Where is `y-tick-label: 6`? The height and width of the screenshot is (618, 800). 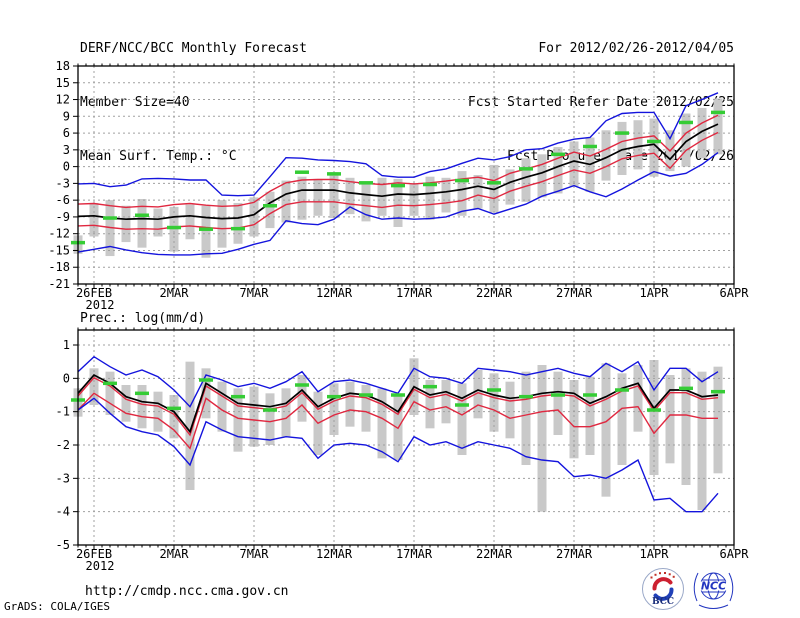 y-tick-label: 6 is located at coordinates (66, 133).